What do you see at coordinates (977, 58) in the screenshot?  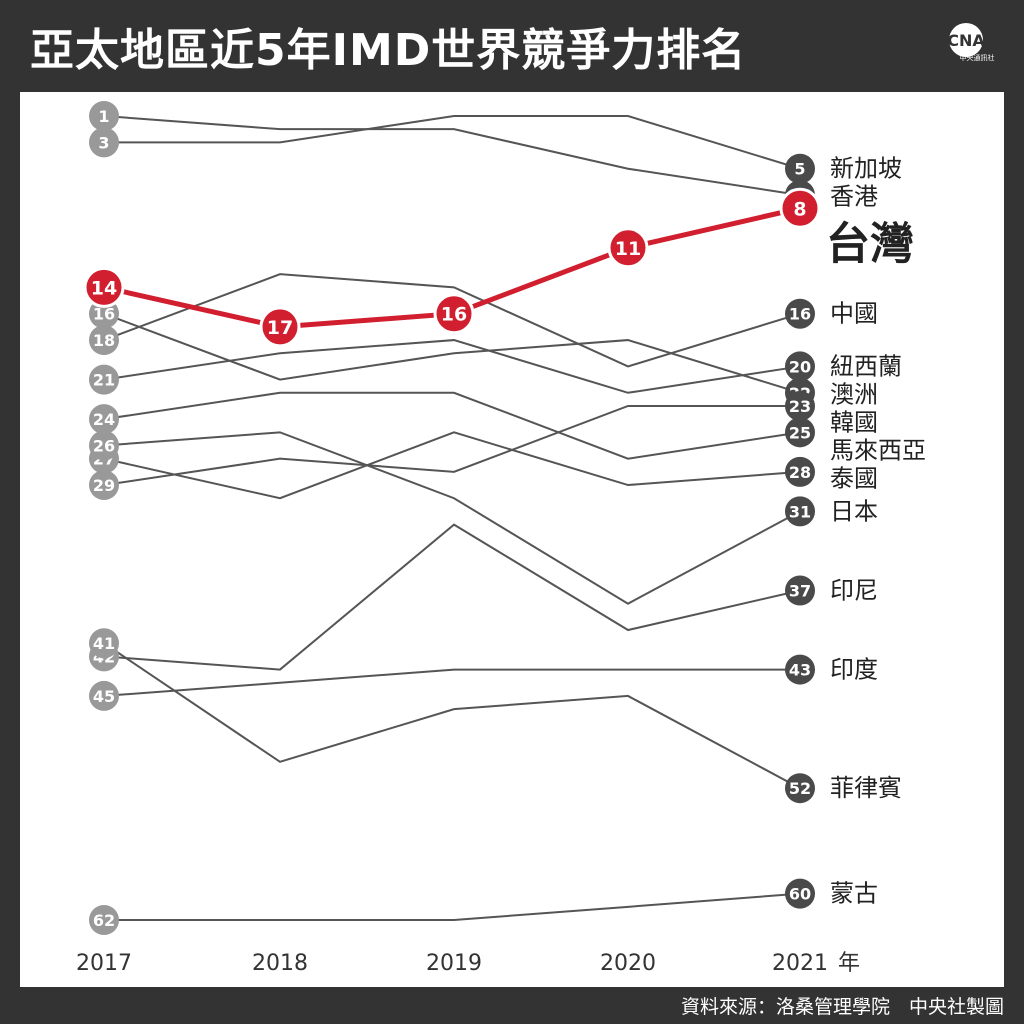 I see `logo-subtitle: 中央通訊社` at bounding box center [977, 58].